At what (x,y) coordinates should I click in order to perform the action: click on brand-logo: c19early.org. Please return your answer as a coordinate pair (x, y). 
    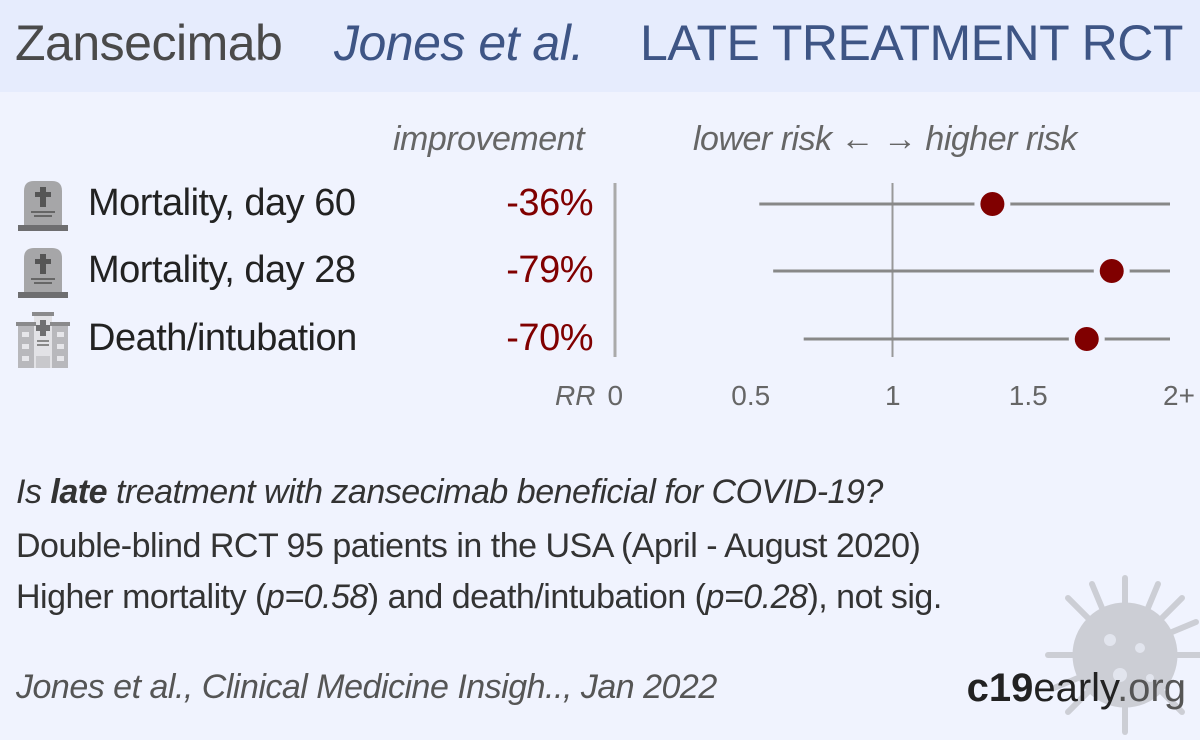
    Looking at the image, I should click on (1076, 688).